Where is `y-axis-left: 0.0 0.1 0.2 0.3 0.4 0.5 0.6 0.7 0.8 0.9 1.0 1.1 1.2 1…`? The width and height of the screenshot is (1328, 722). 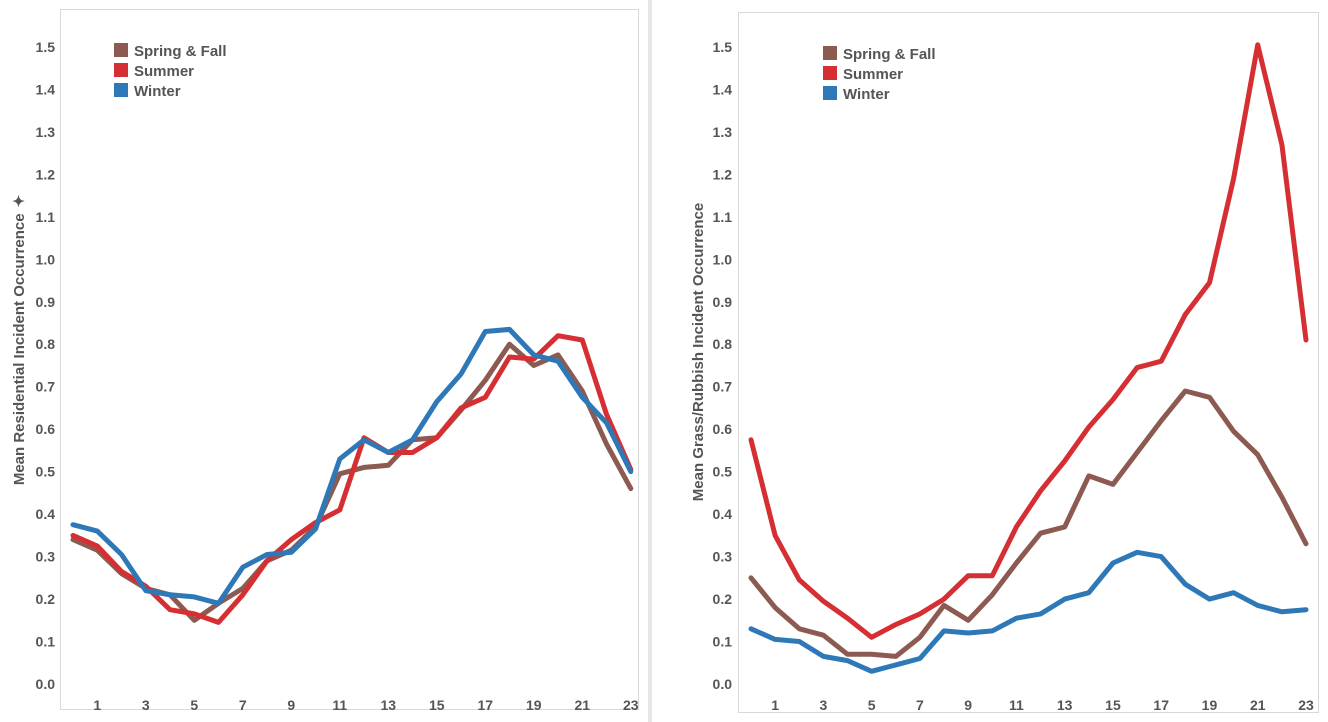
y-axis-left: 0.0 0.1 0.2 0.3 0.4 0.5 0.6 0.7 0.8 0.9 1.0 1.1 1.2 1… is located at coordinates (46, 365).